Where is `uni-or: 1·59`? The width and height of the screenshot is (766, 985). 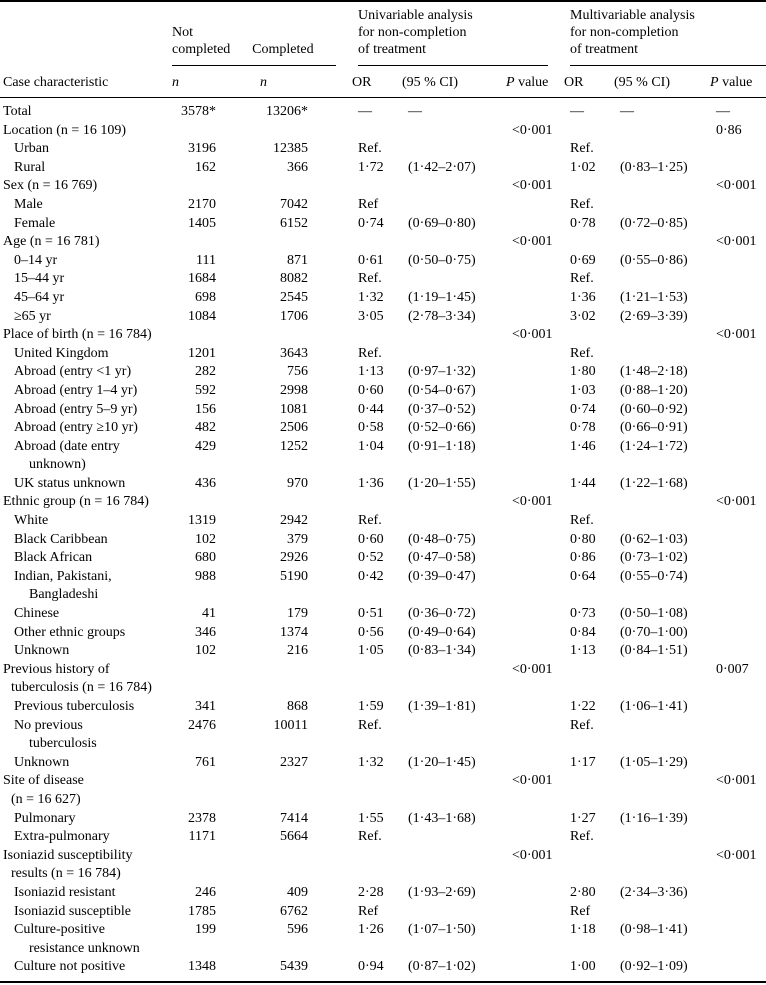 uni-or: 1·59 is located at coordinates (371, 706).